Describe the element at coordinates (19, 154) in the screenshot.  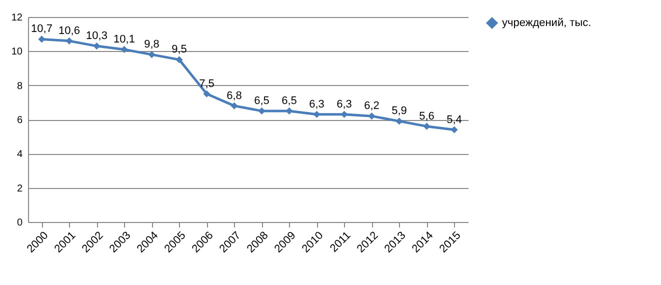
I see `y-tick-label: 4` at that location.